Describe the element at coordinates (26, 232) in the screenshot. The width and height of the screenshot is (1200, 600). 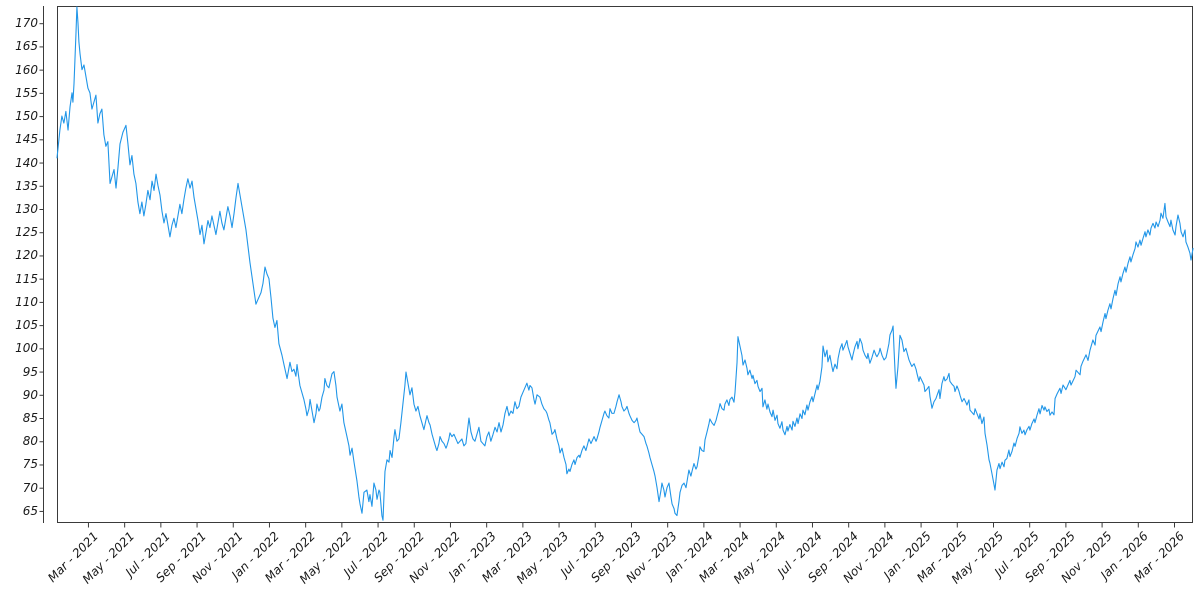
I see `y-tick-label: 125` at that location.